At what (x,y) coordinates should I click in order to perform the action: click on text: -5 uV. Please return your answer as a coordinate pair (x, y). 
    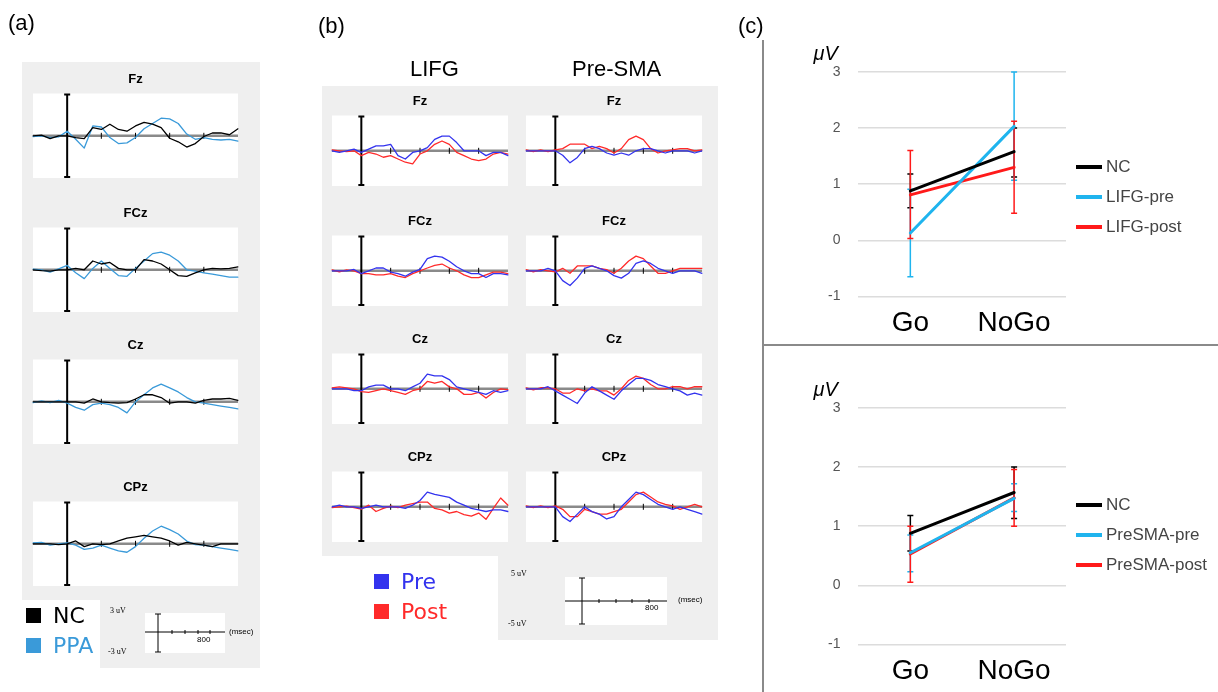
    Looking at the image, I should click on (517, 623).